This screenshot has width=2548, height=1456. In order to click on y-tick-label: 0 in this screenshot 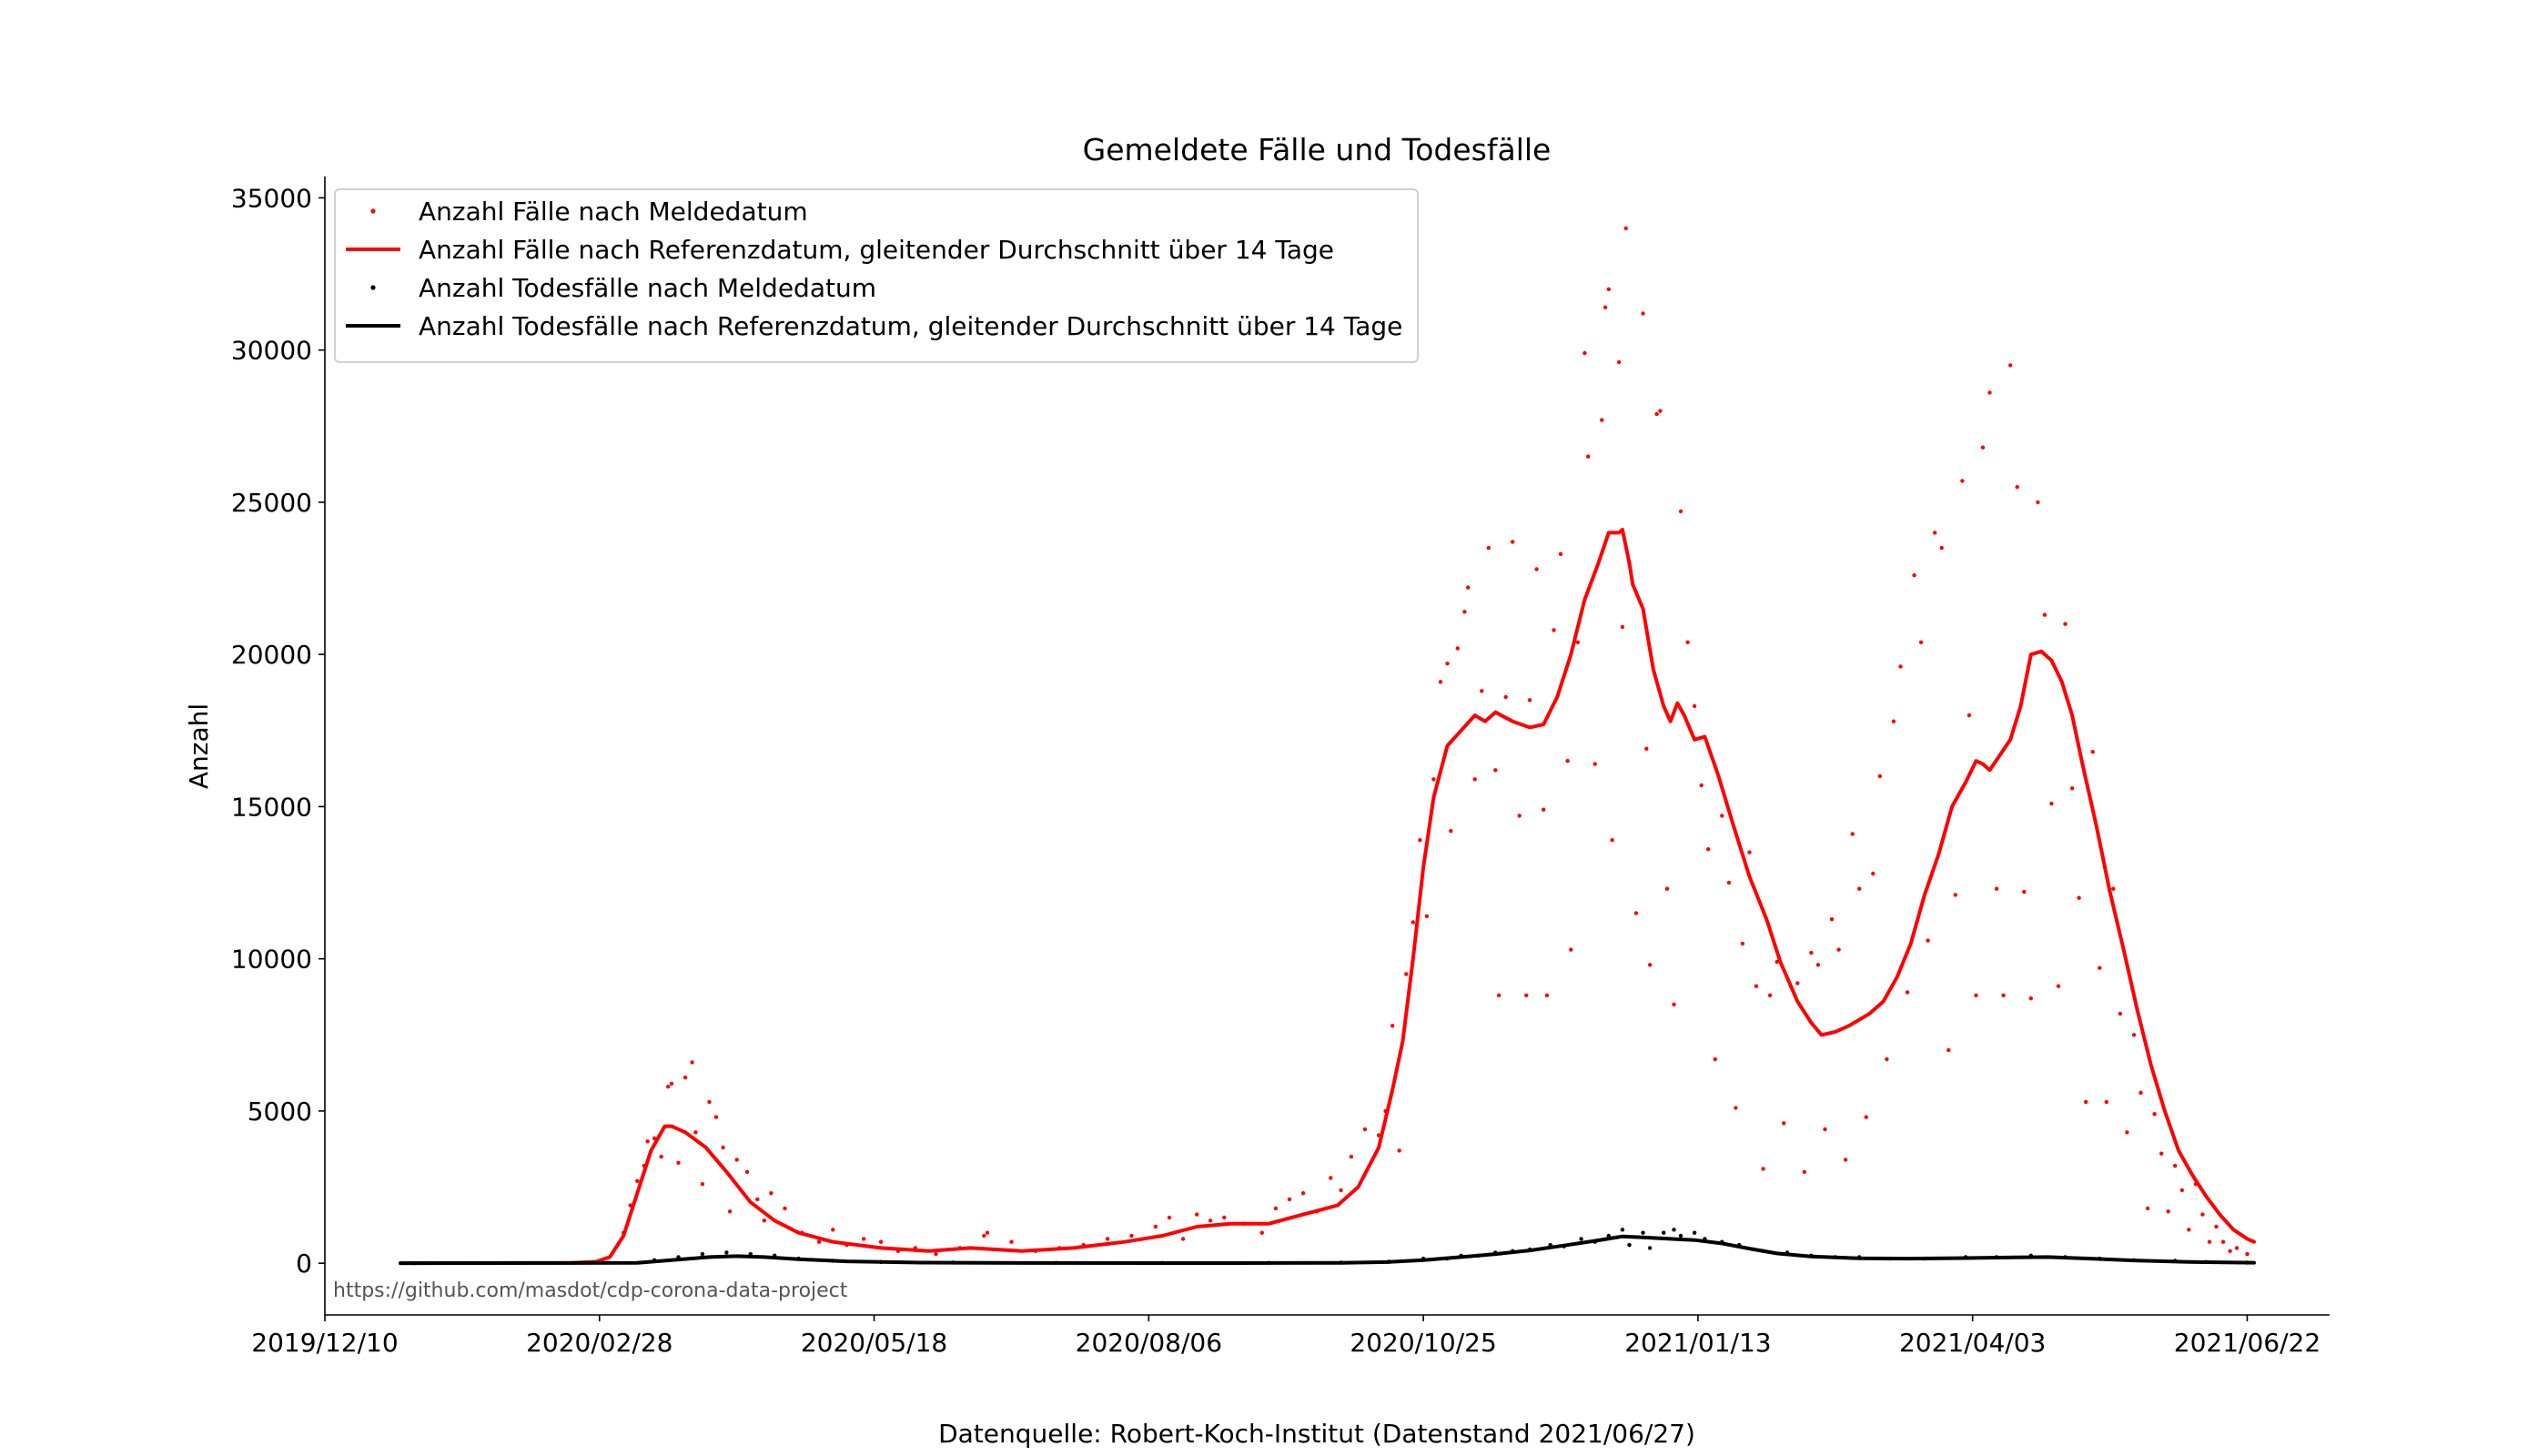, I will do `click(304, 1264)`.